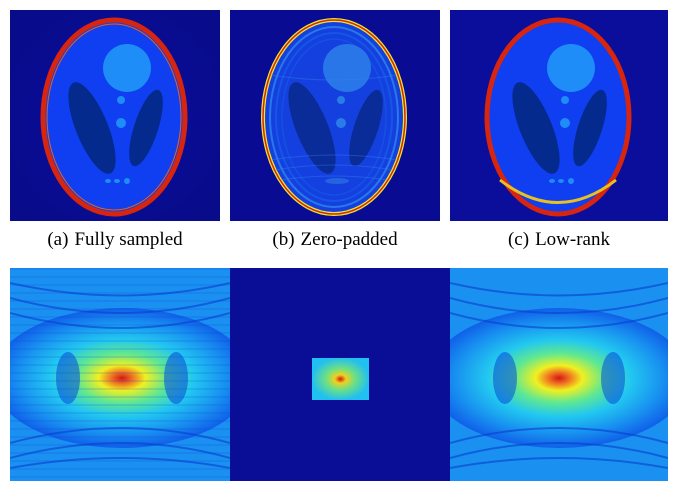  I want to click on phantom-low-rank-image, so click(559, 115).